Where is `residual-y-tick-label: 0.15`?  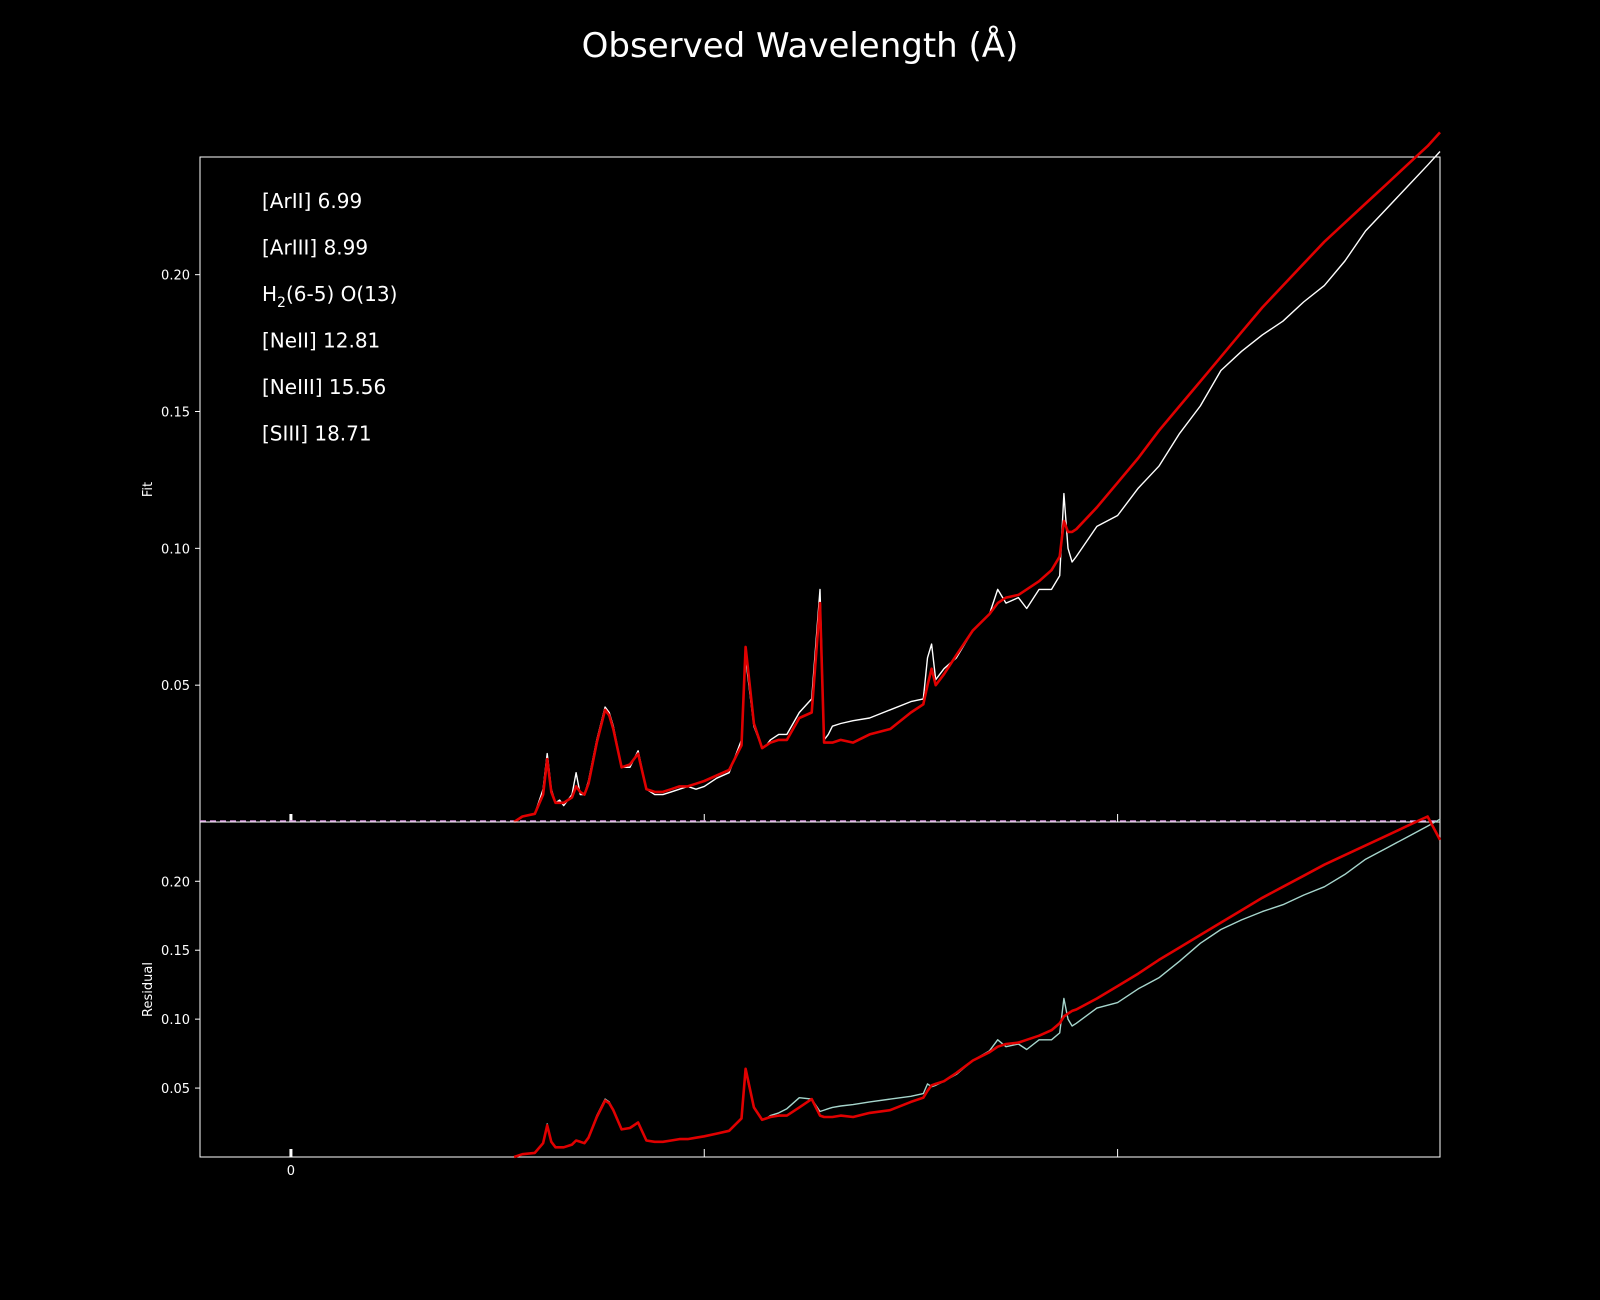 residual-y-tick-label: 0.15 is located at coordinates (175, 951).